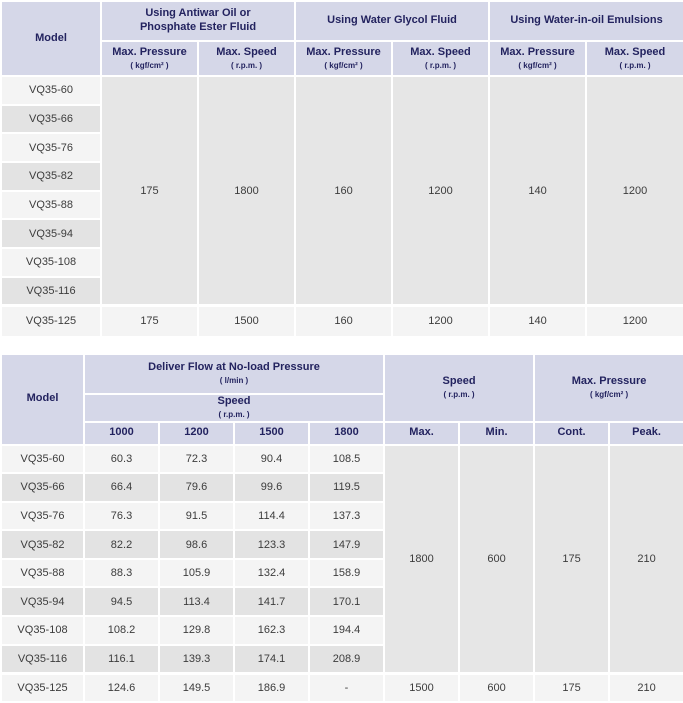  What do you see at coordinates (343, 52) in the screenshot?
I see `subheader-label: Max. Pressure` at bounding box center [343, 52].